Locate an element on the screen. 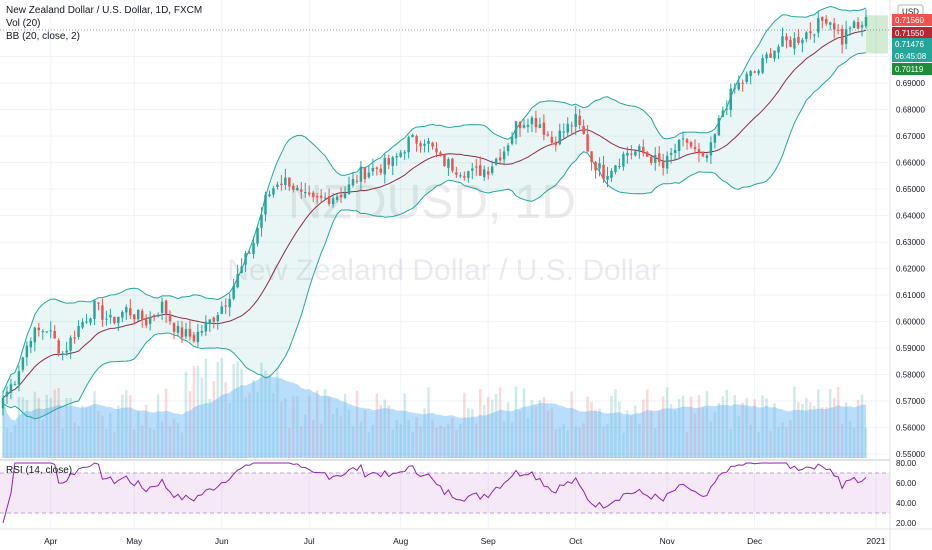 The width and height of the screenshot is (932, 550). price-tick-label: 0.61000 is located at coordinates (910, 295).